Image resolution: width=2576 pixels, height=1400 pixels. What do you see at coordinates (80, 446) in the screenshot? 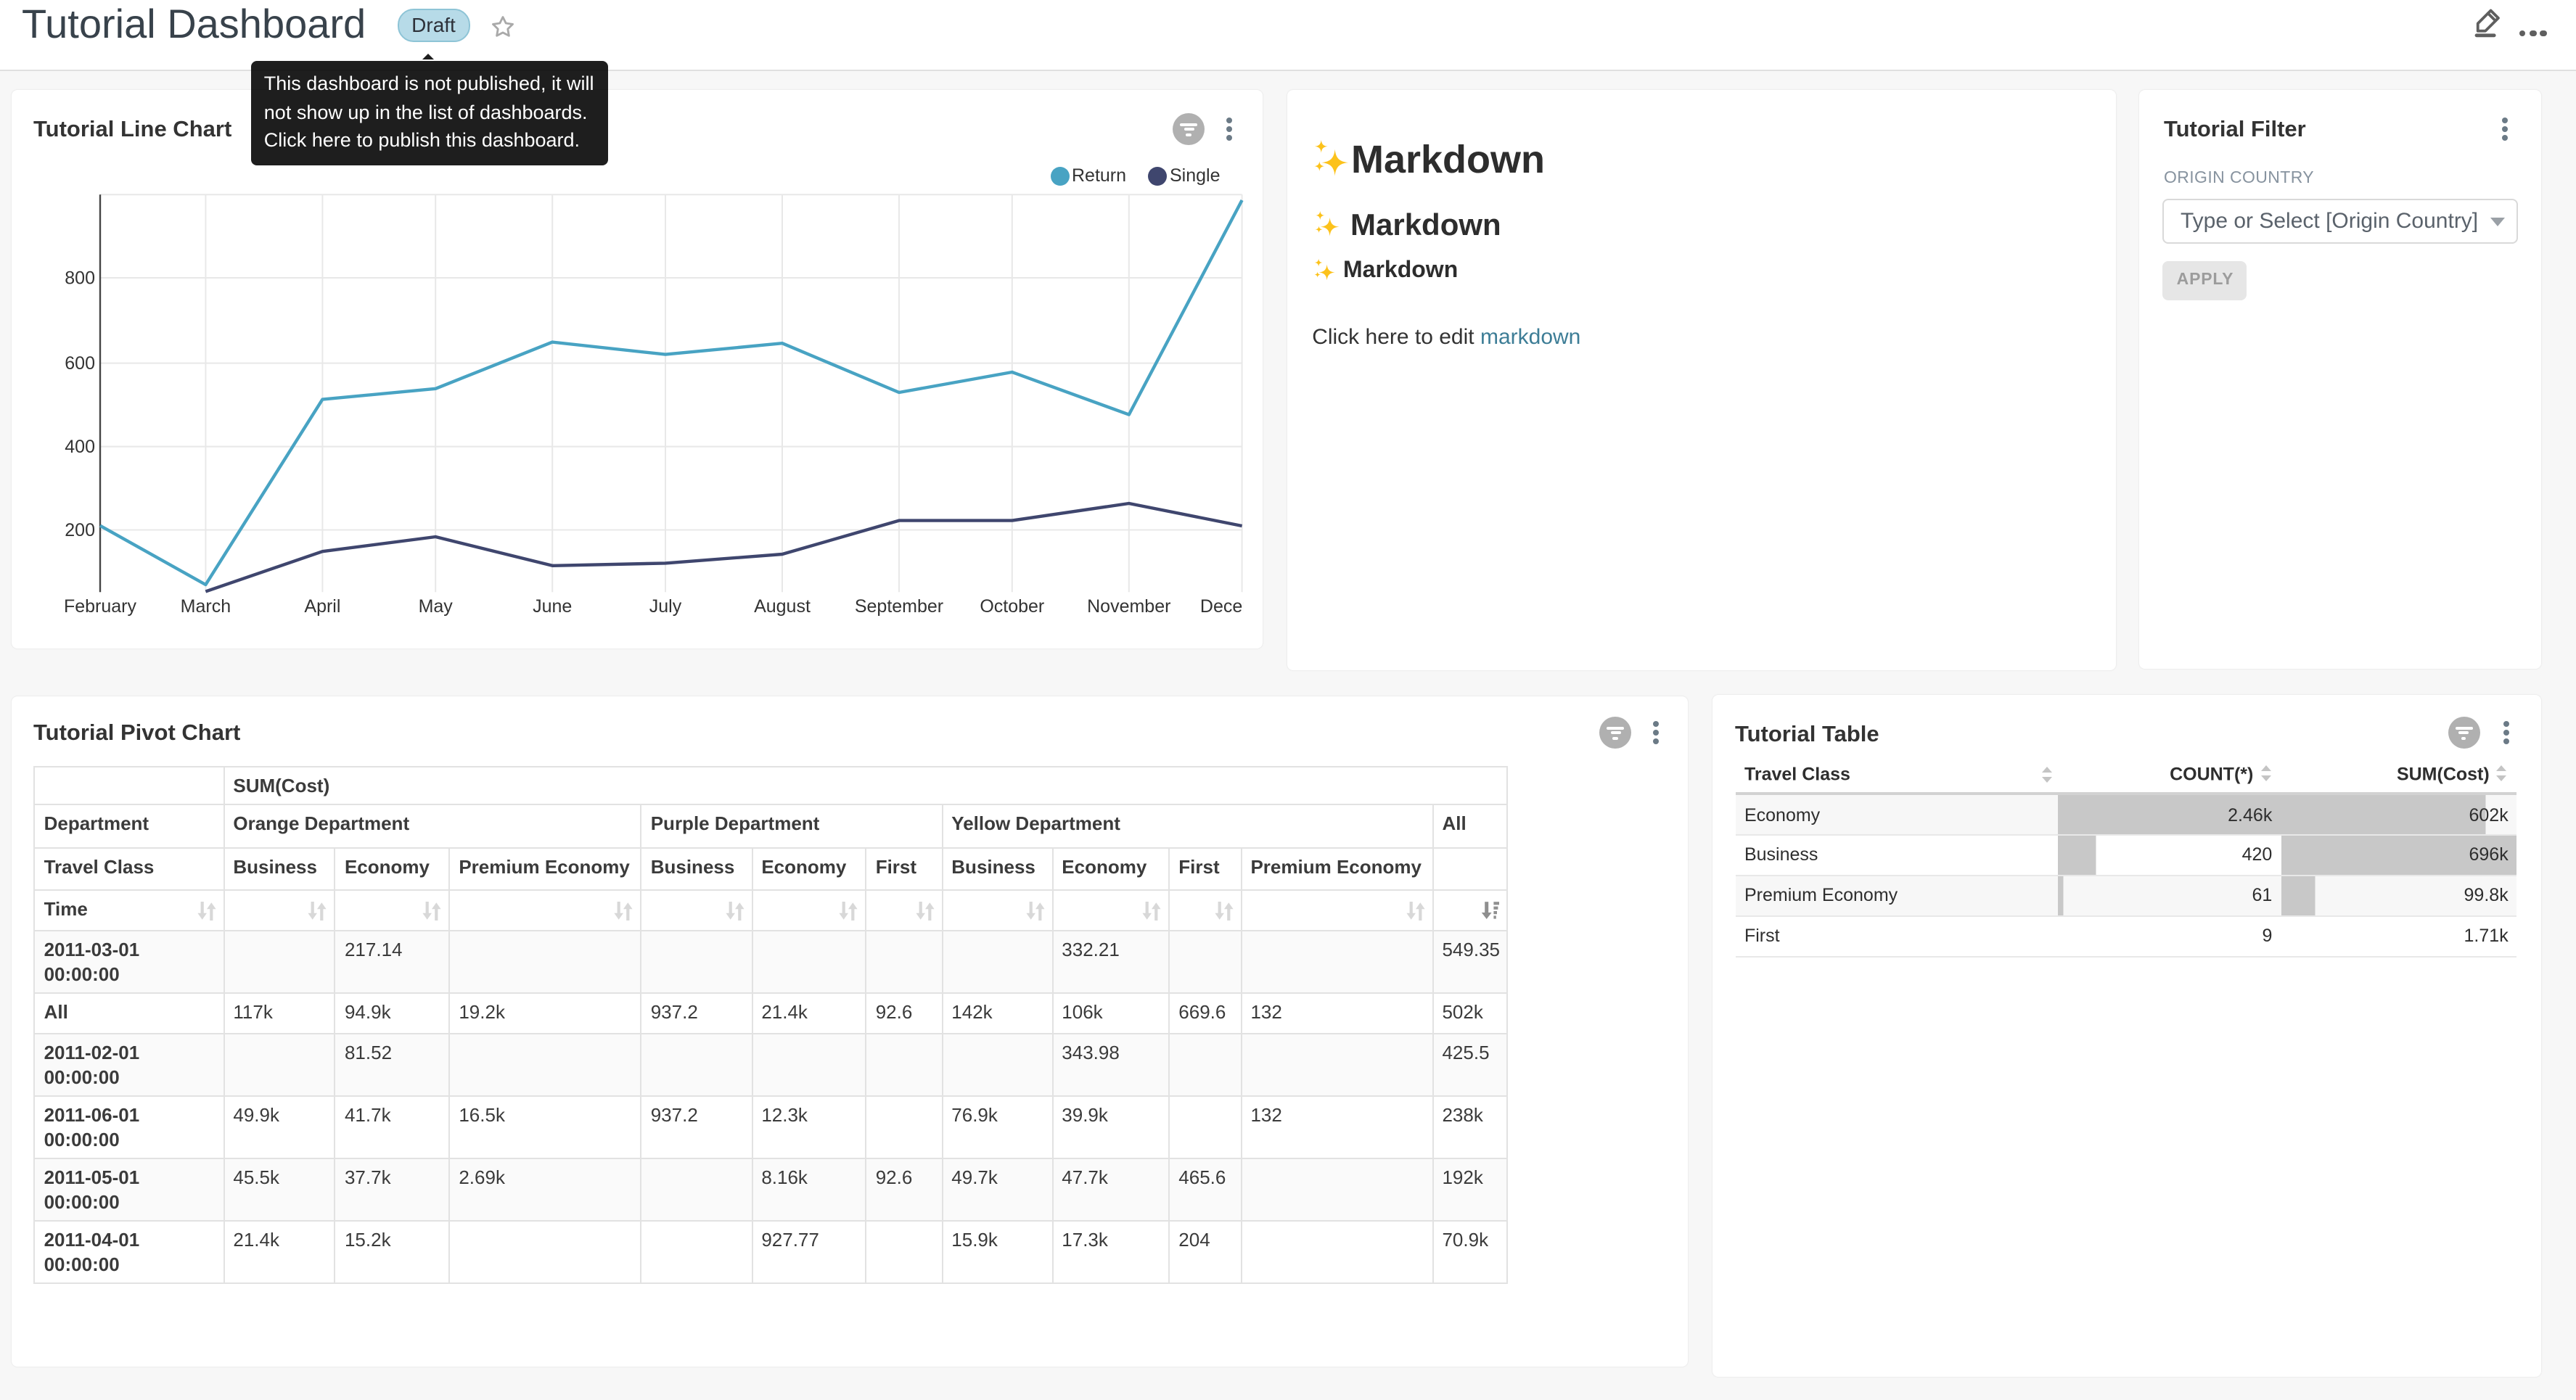
I see `svg-text: 400` at bounding box center [80, 446].